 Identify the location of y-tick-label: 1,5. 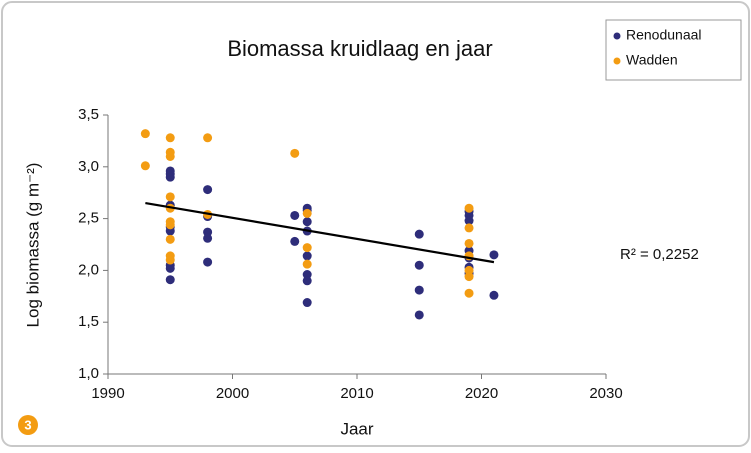
(88, 321).